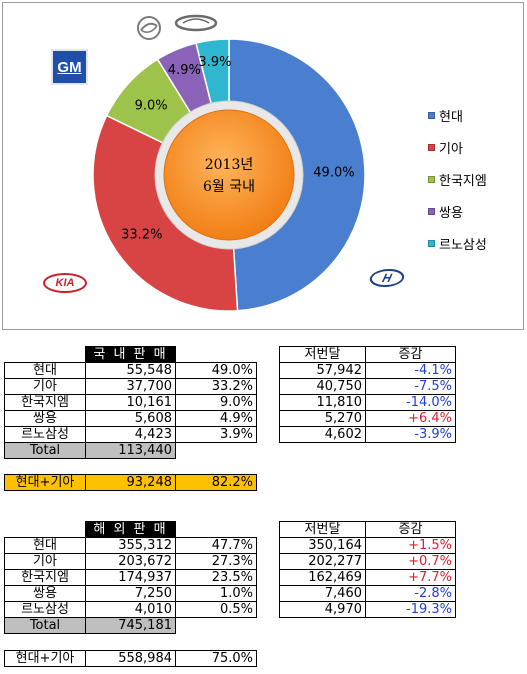  Describe the element at coordinates (130, 529) in the screenshot. I see `overseas-title: 해 외 판 매` at that location.